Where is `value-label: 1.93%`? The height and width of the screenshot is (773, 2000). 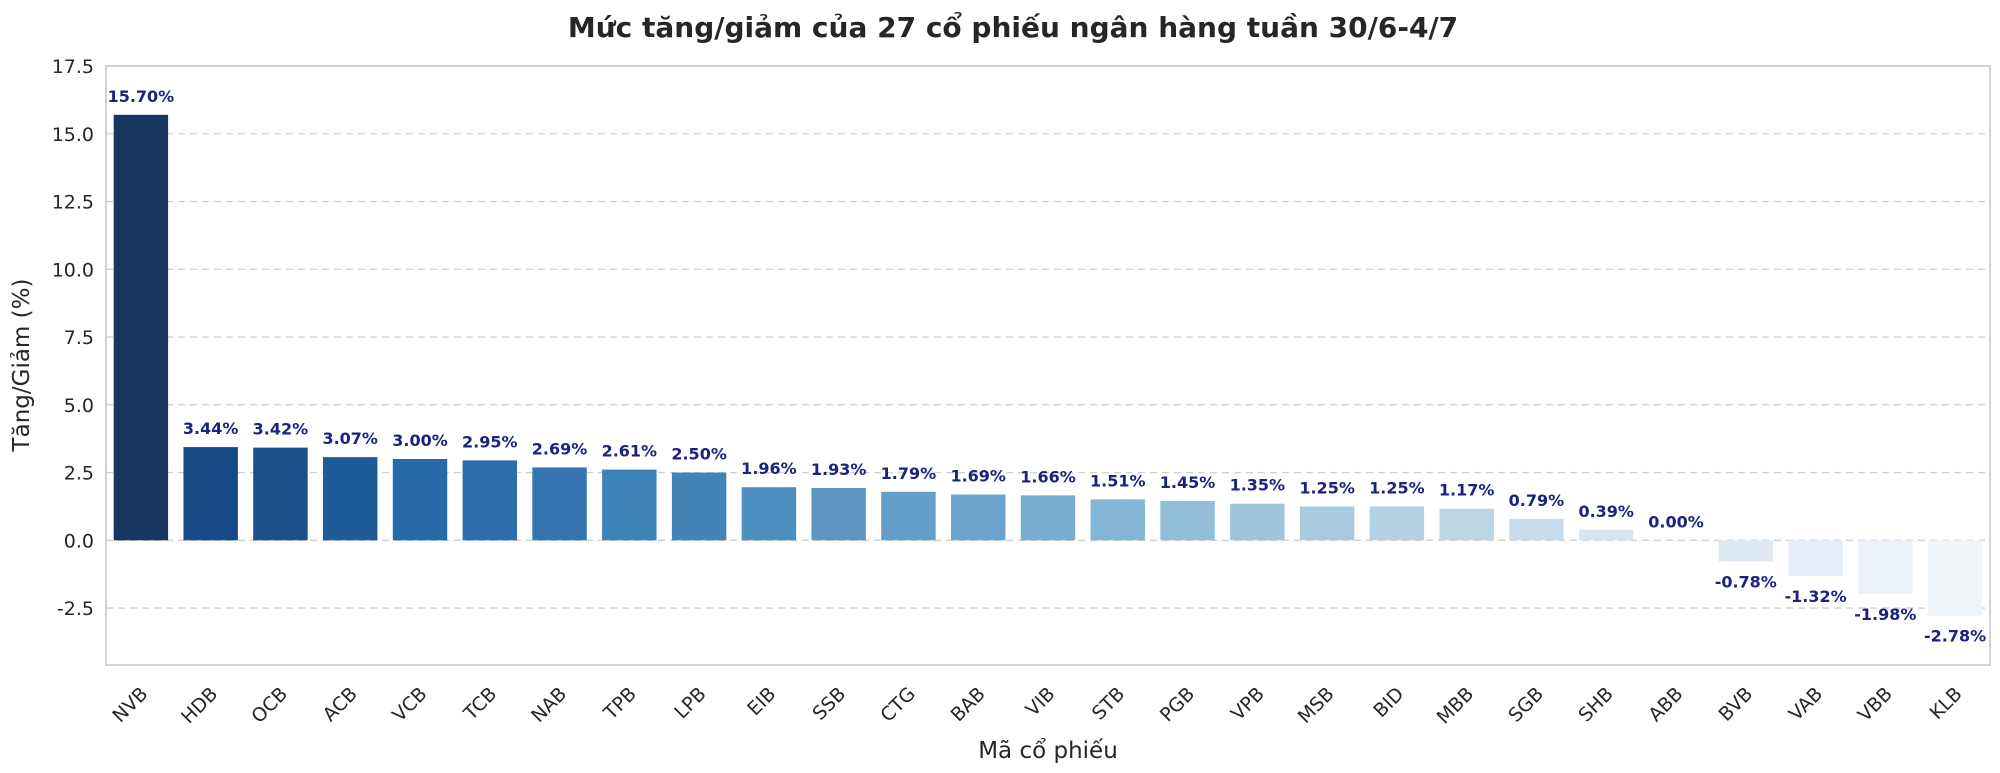 value-label: 1.93% is located at coordinates (839, 469).